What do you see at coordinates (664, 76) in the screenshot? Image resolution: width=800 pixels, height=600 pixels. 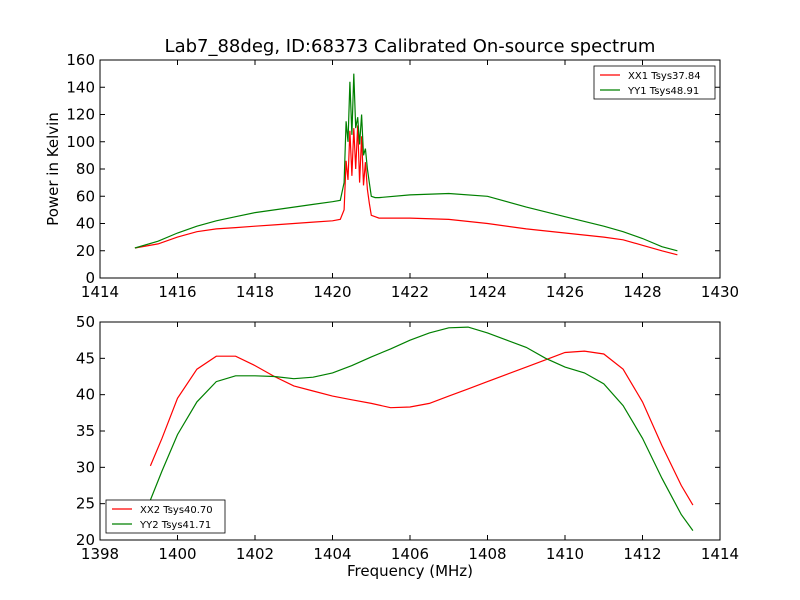 I see `legend-label-1: XX1 Tsys37.84` at bounding box center [664, 76].